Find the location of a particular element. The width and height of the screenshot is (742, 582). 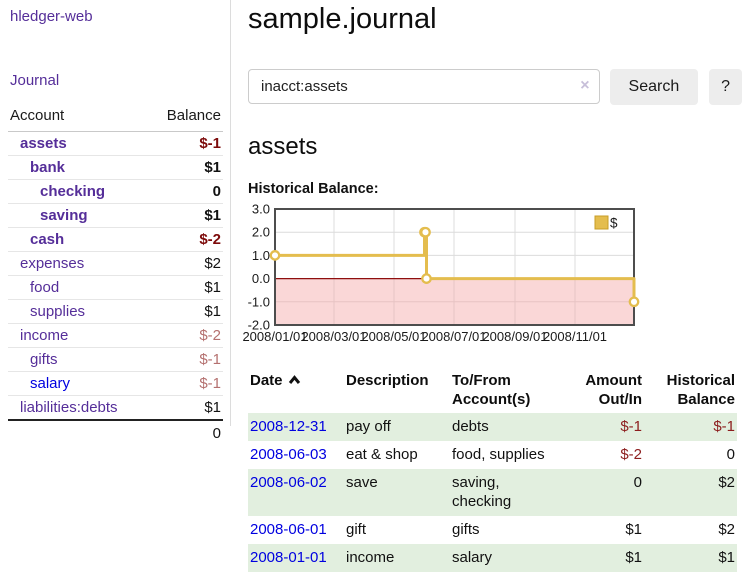

account-name-cell: saving is located at coordinates (79, 215).